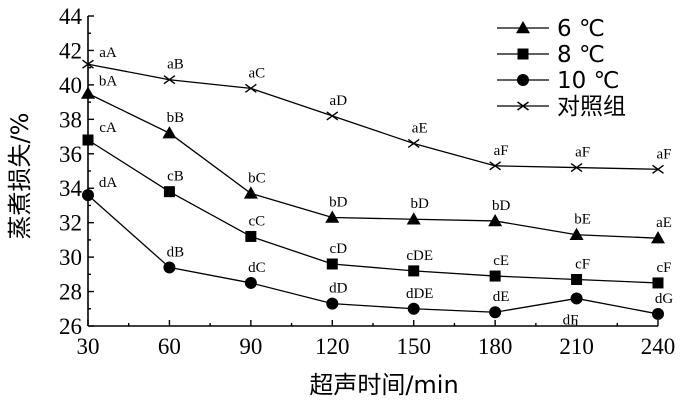 This screenshot has height=407, width=685. I want to click on significance-label: dD, so click(338, 289).